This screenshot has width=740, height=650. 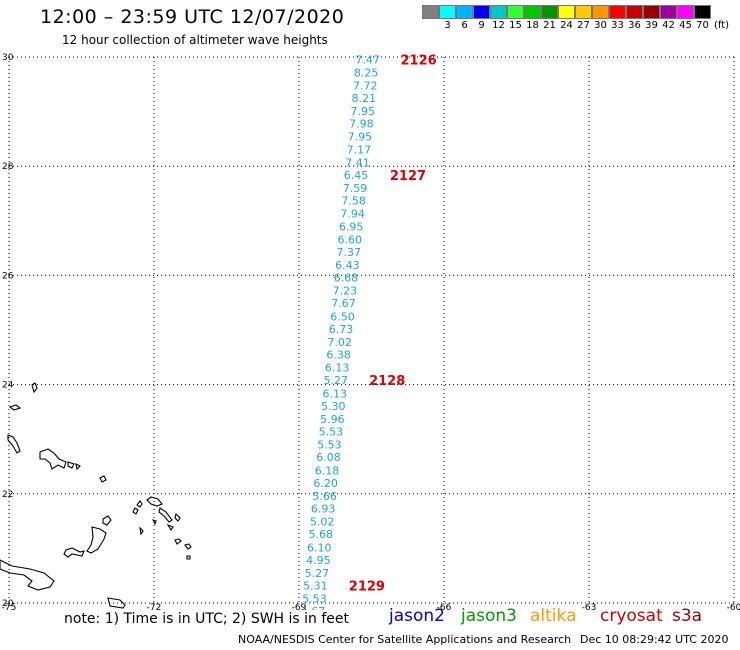 What do you see at coordinates (617, 25) in the screenshot?
I see `colorbar-label: 33` at bounding box center [617, 25].